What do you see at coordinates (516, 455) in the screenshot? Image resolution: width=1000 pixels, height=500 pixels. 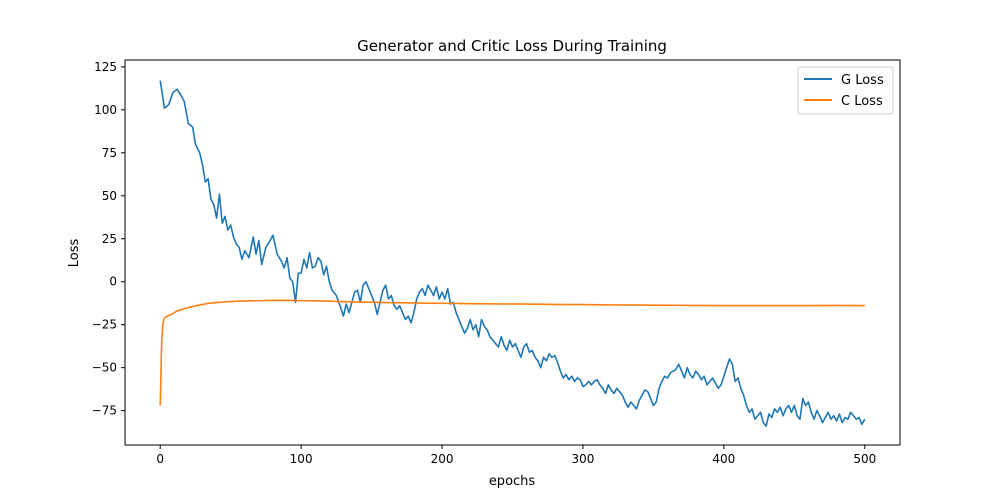 I see `x-axis: 0 100 200 300 400 500` at bounding box center [516, 455].